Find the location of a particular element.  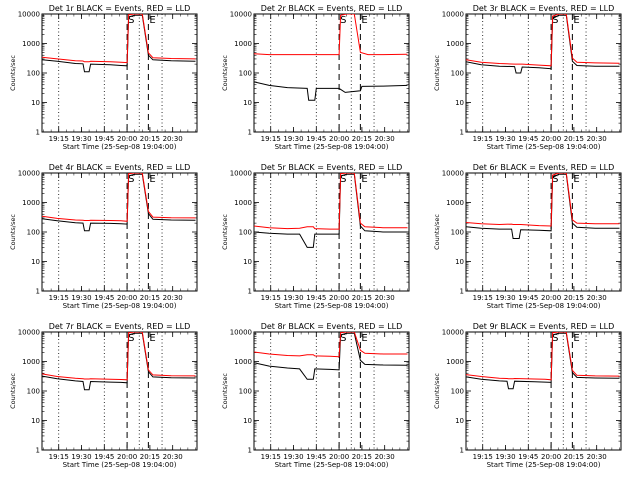

panel-title: Det 1r BLACK = Events, RED = LLD is located at coordinates (120, 8).